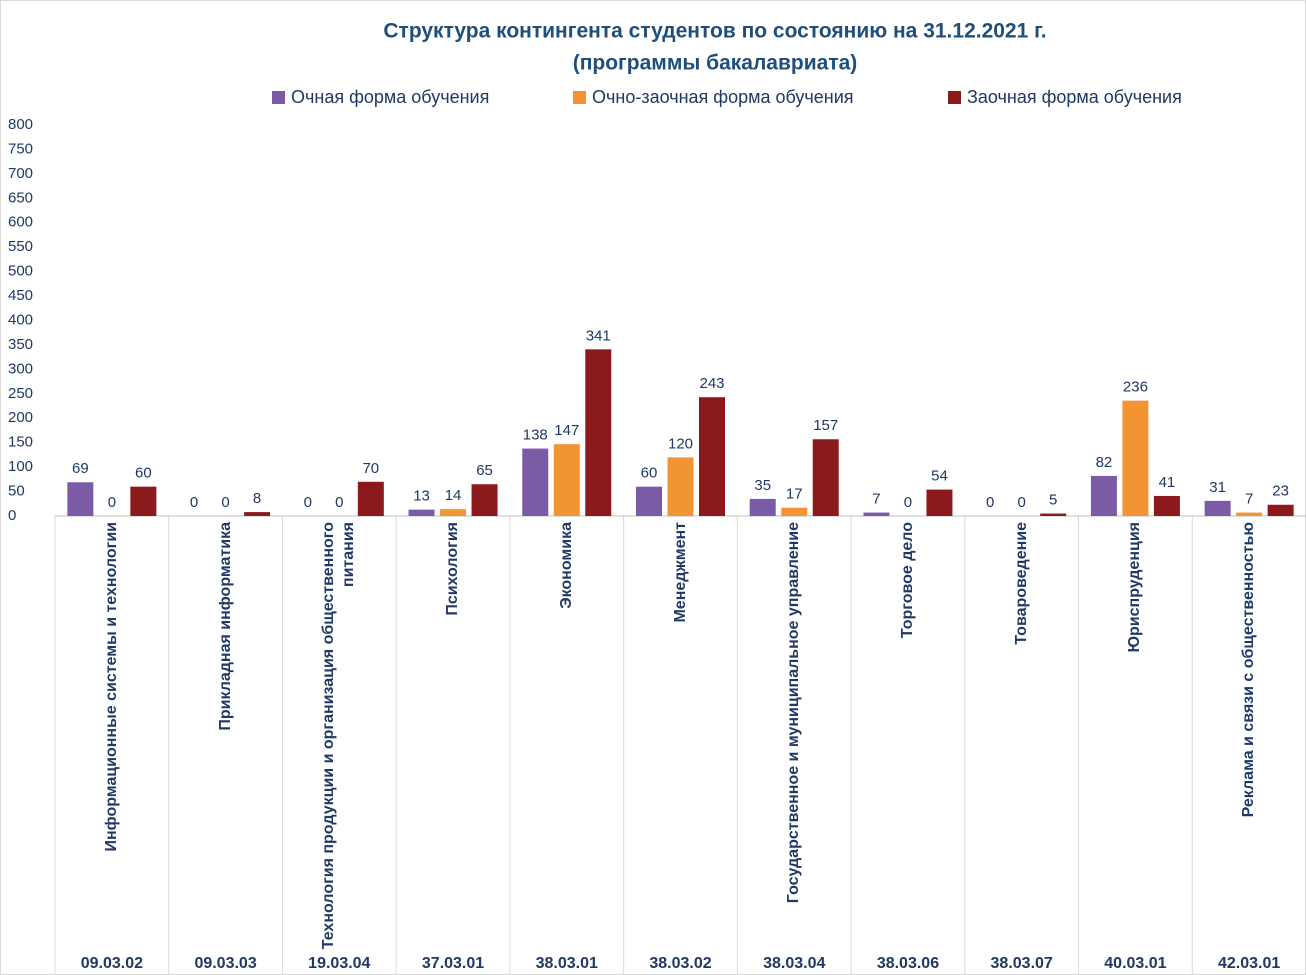 The height and width of the screenshot is (975, 1306). Describe the element at coordinates (453, 963) in the screenshot. I see `category-code: 37.03.01` at that location.